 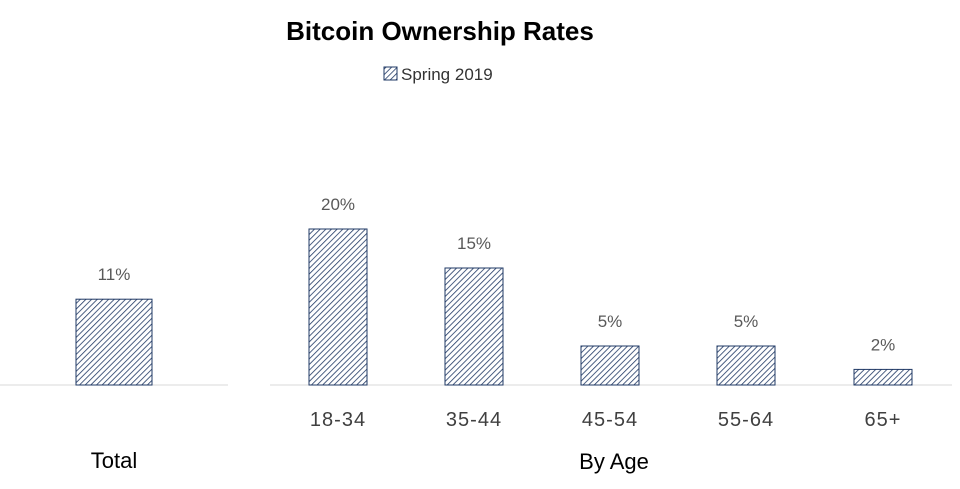 What do you see at coordinates (447, 74) in the screenshot?
I see `legend-label: Spring 2019` at bounding box center [447, 74].